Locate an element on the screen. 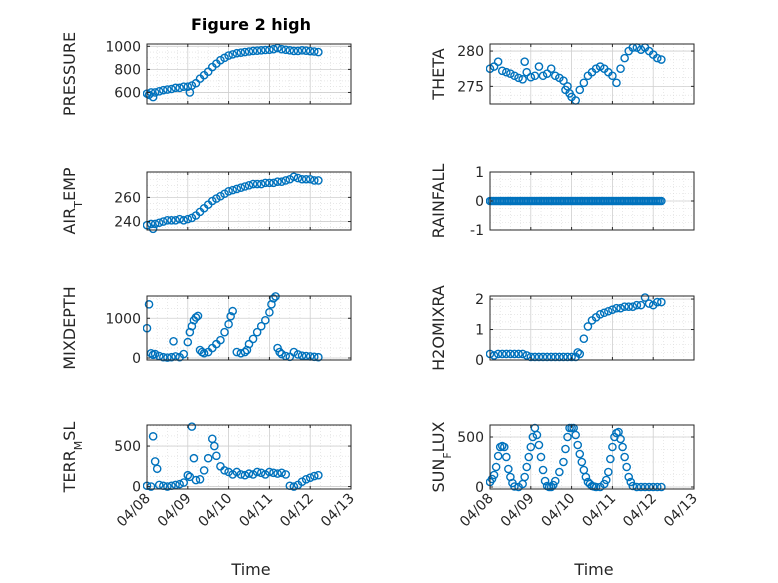 This screenshot has width=778, height=583. series-terr_msl is located at coordinates (233, 456).